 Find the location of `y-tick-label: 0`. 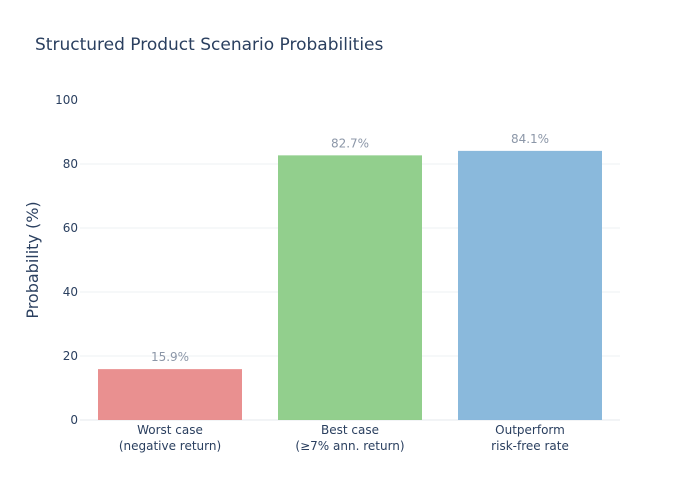

y-tick-label: 0 is located at coordinates (74, 420).